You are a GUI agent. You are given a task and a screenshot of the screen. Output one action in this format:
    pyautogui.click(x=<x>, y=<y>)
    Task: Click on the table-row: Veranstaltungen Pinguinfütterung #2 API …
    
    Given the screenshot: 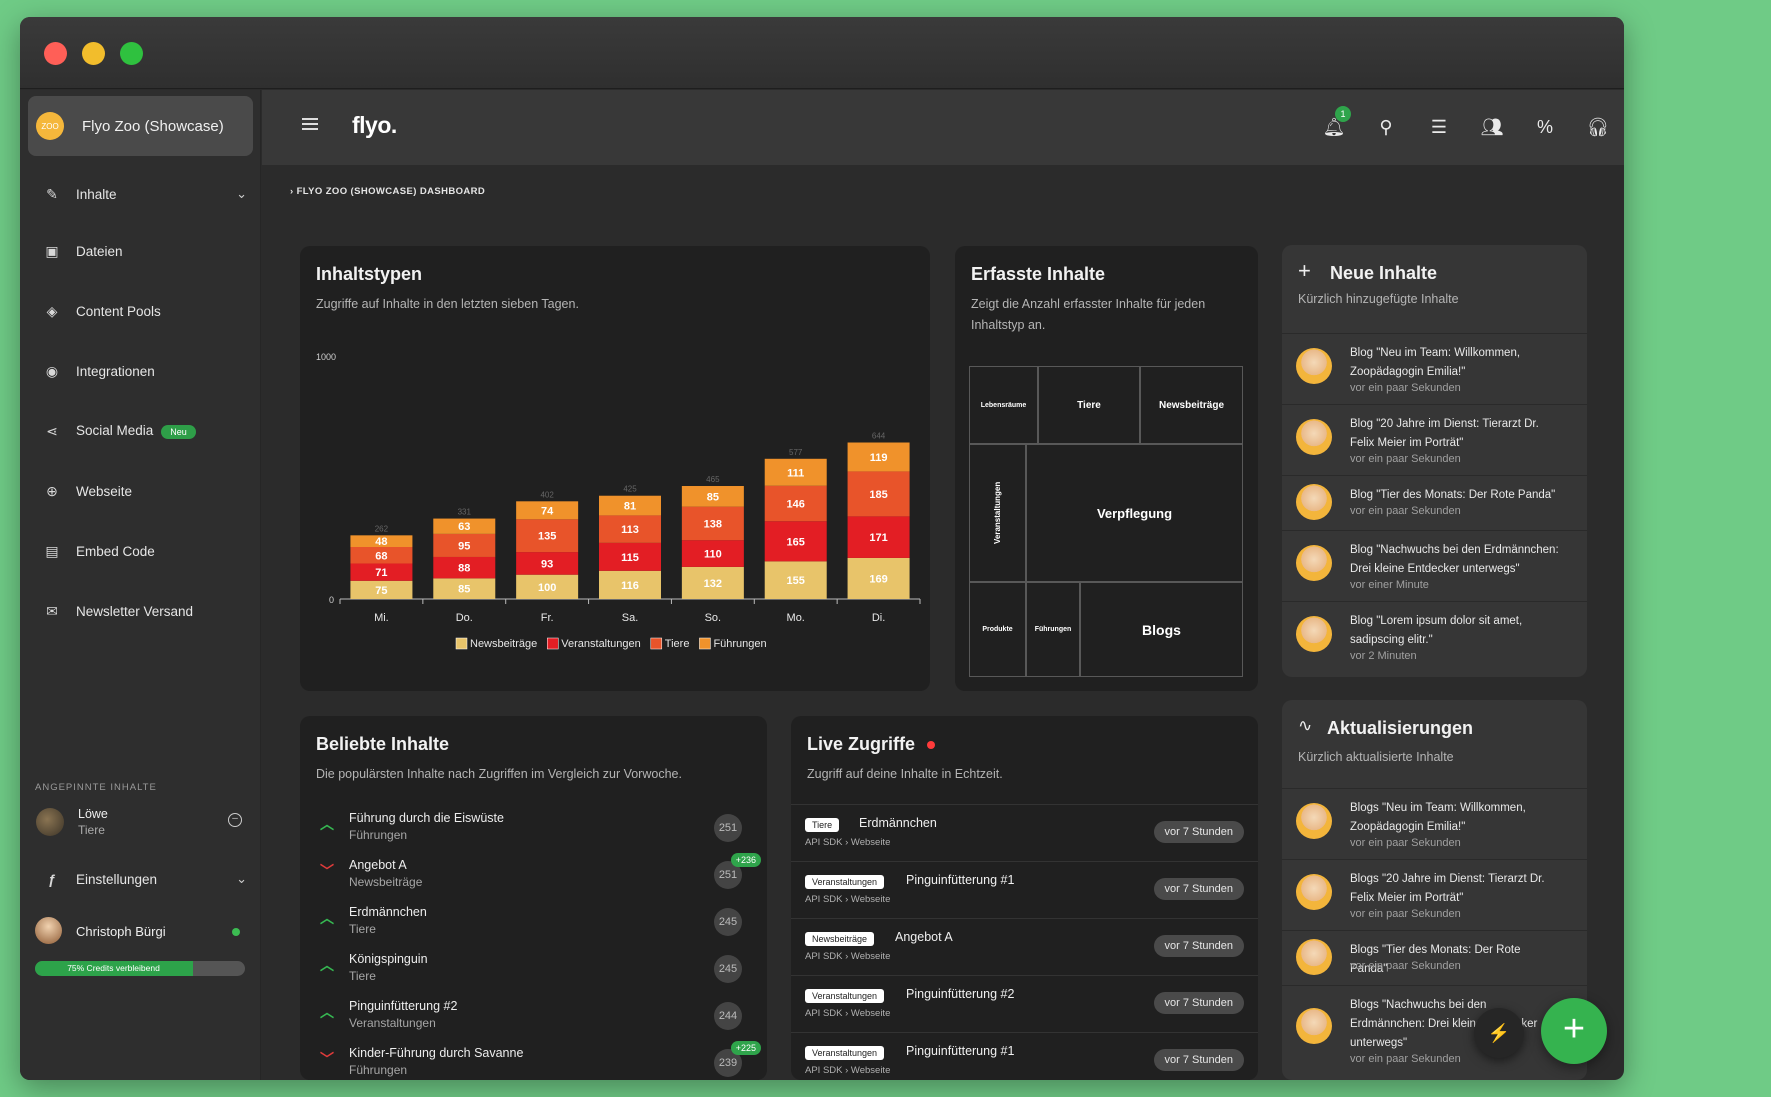 What is the action you would take?
    pyautogui.click(x=1024, y=1003)
    